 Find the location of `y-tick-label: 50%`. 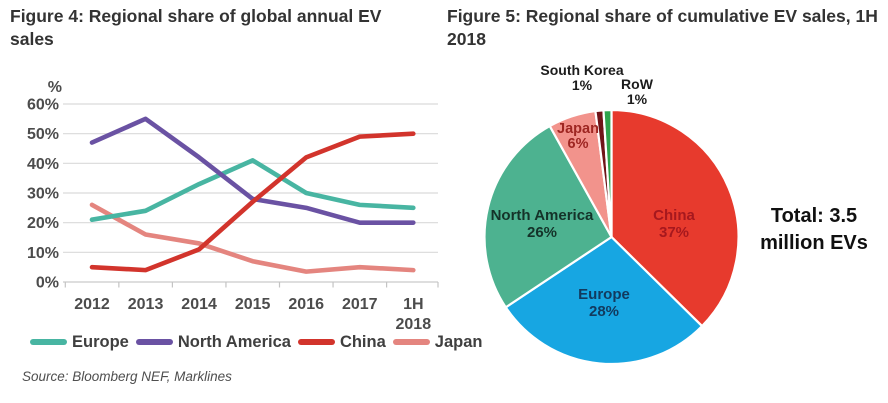

y-tick-label: 50% is located at coordinates (43, 134).